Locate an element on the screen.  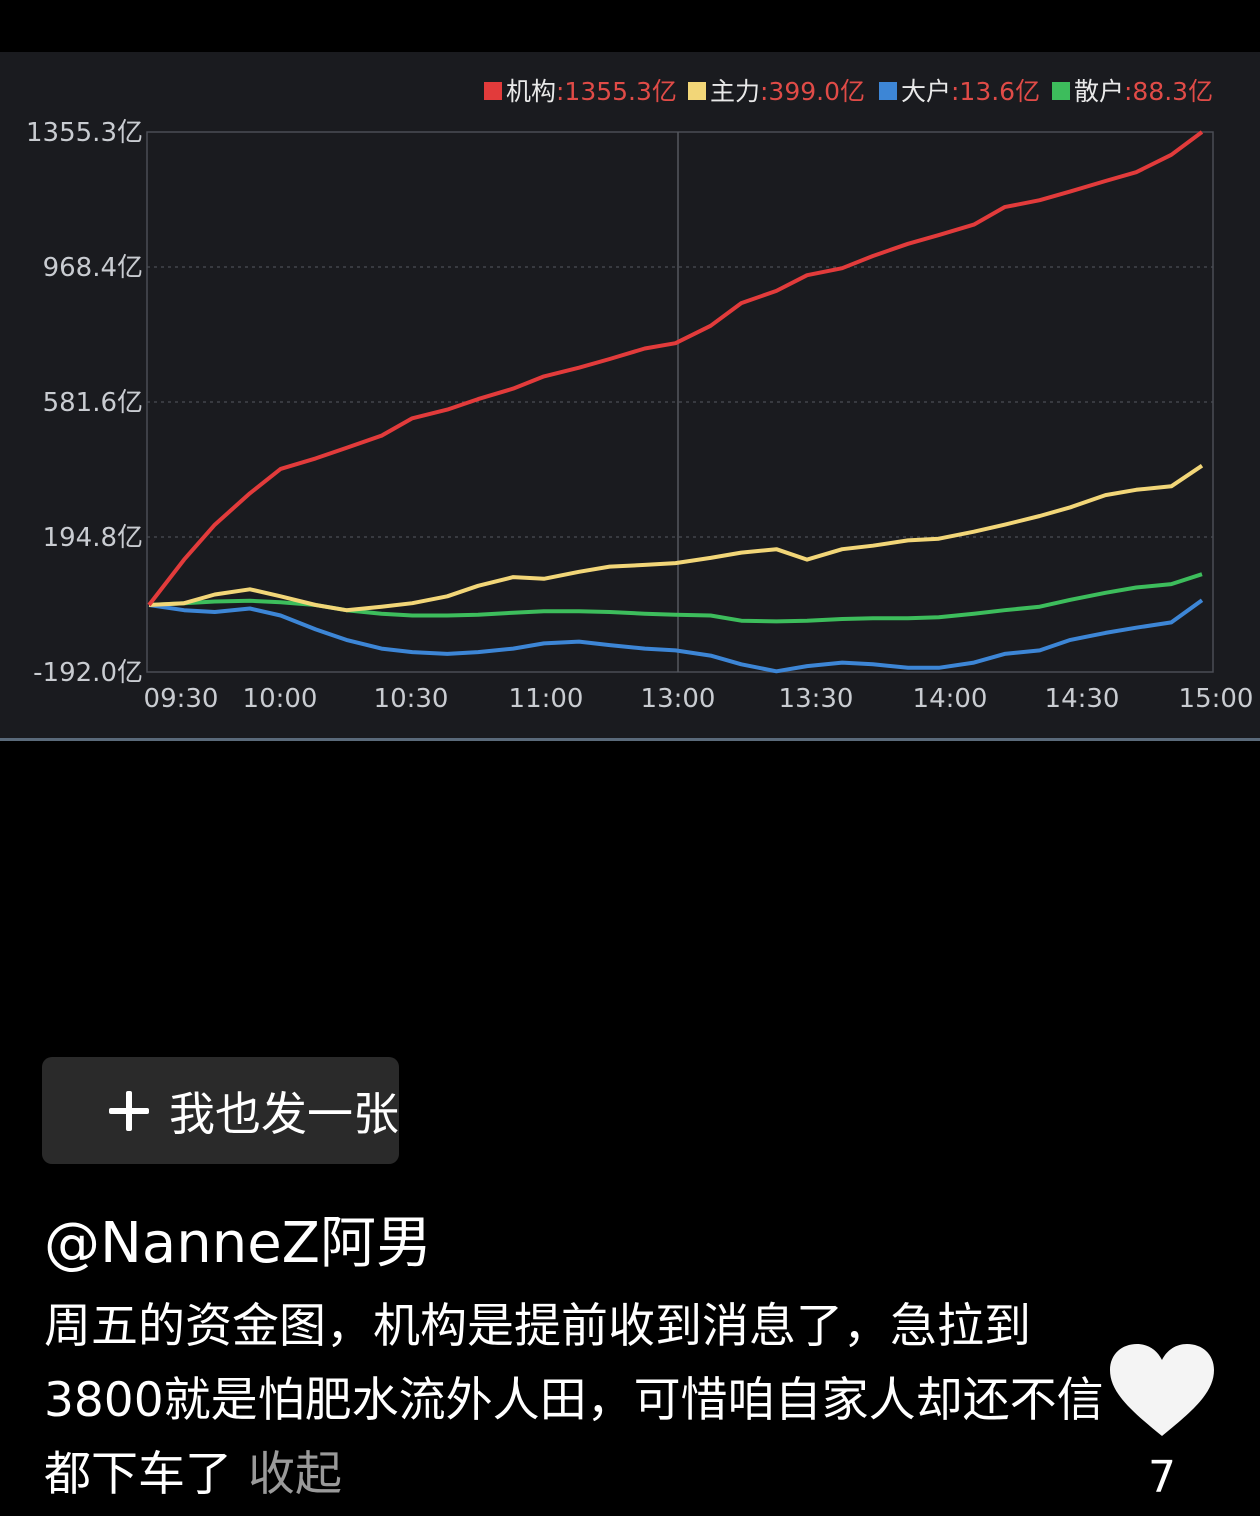
plus-icon is located at coordinates (129, 1110).